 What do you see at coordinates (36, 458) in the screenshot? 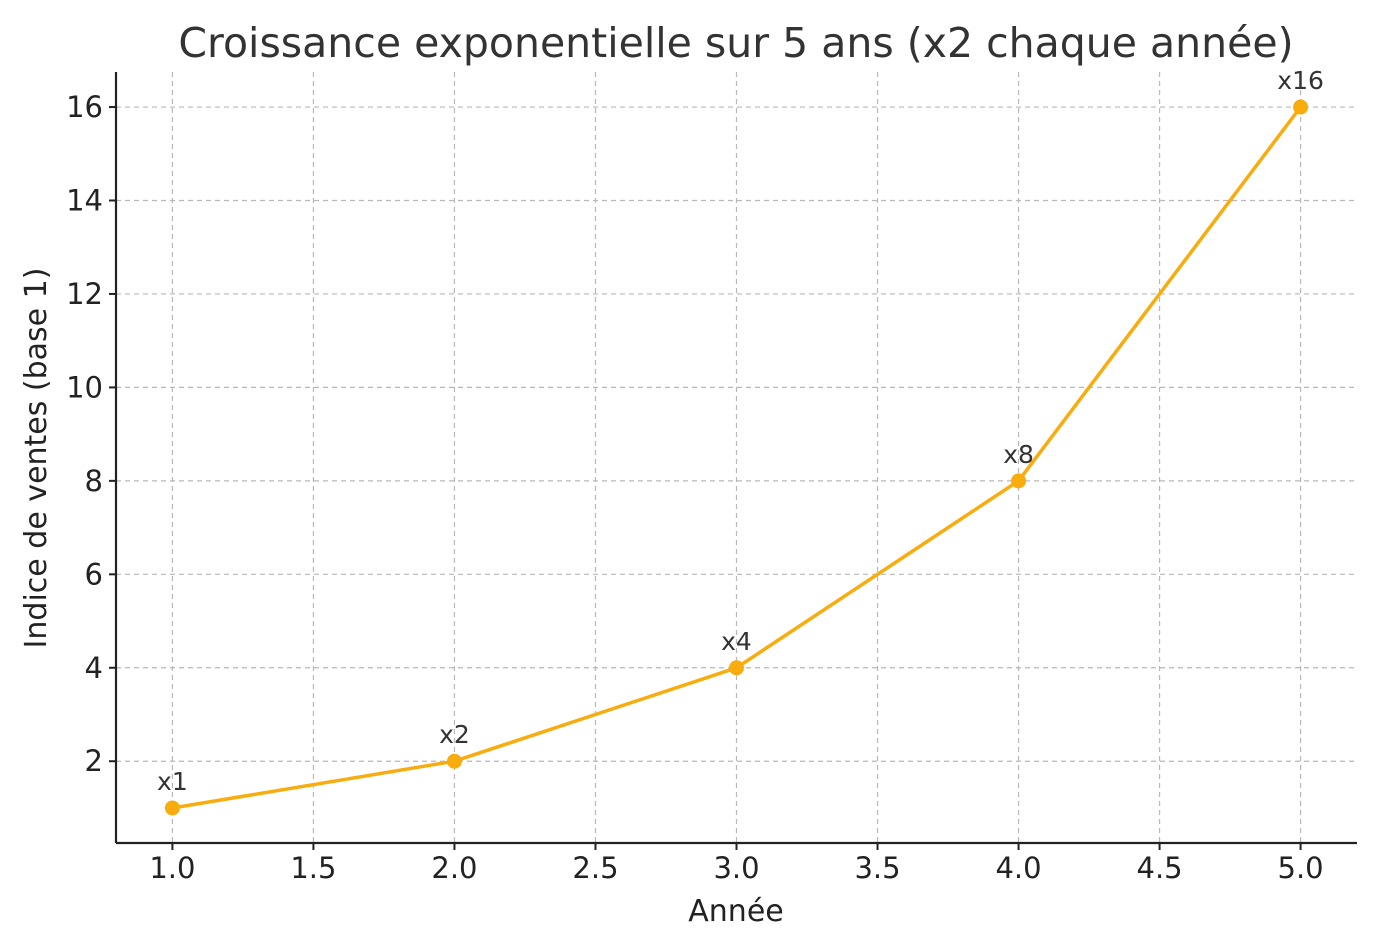
I see `y-axis-label: Indice de ventes (base 1)` at bounding box center [36, 458].